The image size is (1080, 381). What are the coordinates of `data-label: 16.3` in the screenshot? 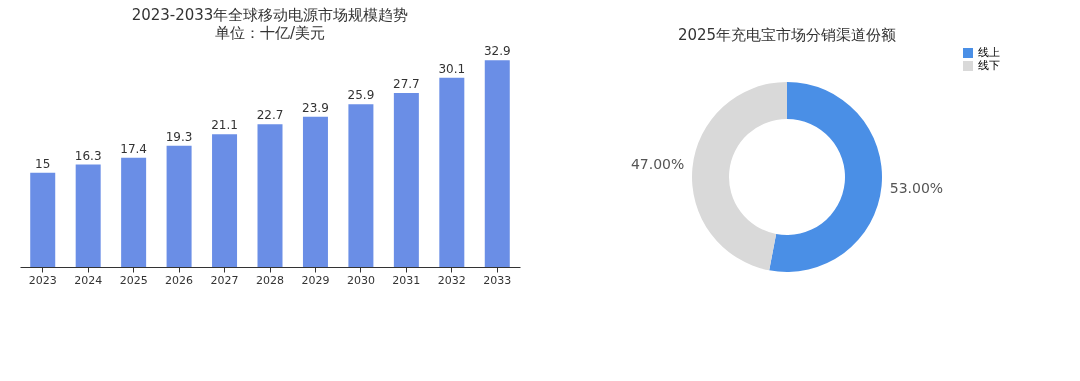 It's located at (88, 155).